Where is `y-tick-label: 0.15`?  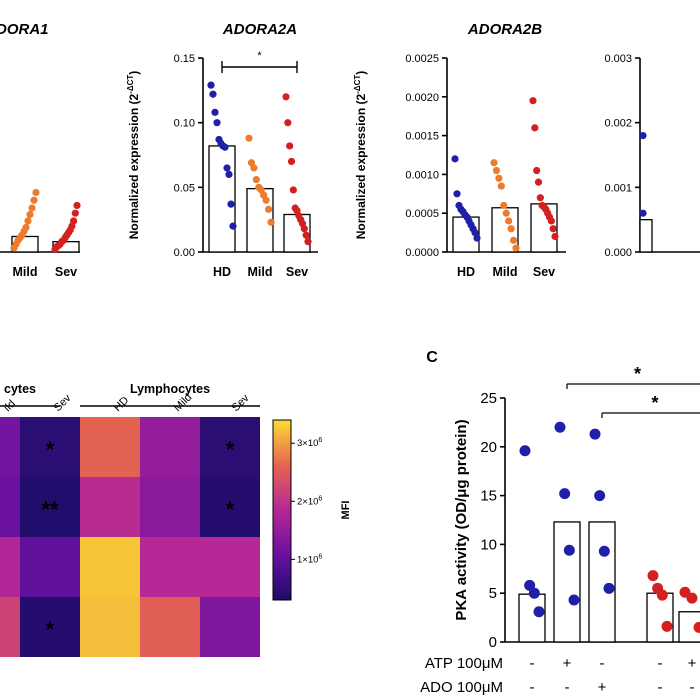
y-tick-label: 0.15 is located at coordinates (184, 59).